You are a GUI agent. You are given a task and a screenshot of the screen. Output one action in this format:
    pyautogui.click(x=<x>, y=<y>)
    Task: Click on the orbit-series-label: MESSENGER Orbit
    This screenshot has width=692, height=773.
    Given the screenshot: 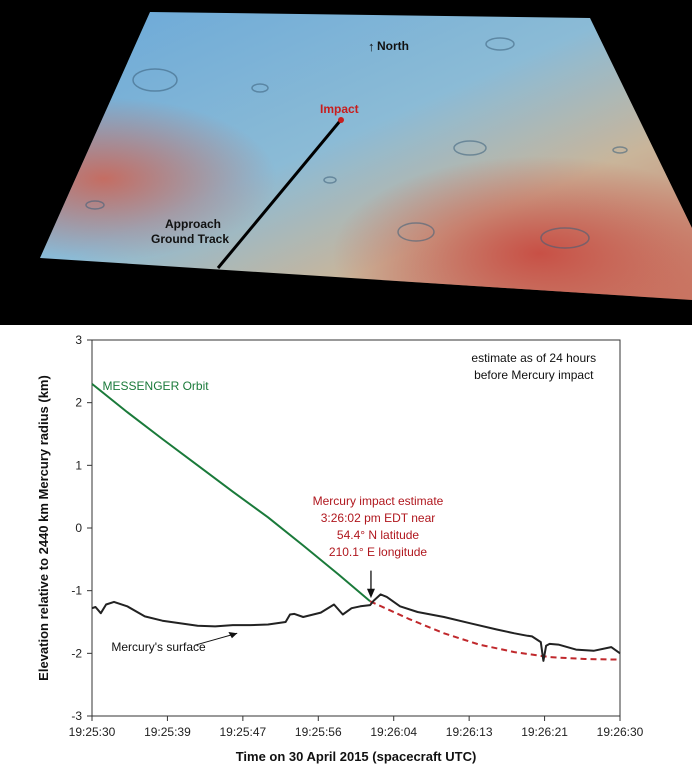 What is the action you would take?
    pyautogui.click(x=156, y=386)
    